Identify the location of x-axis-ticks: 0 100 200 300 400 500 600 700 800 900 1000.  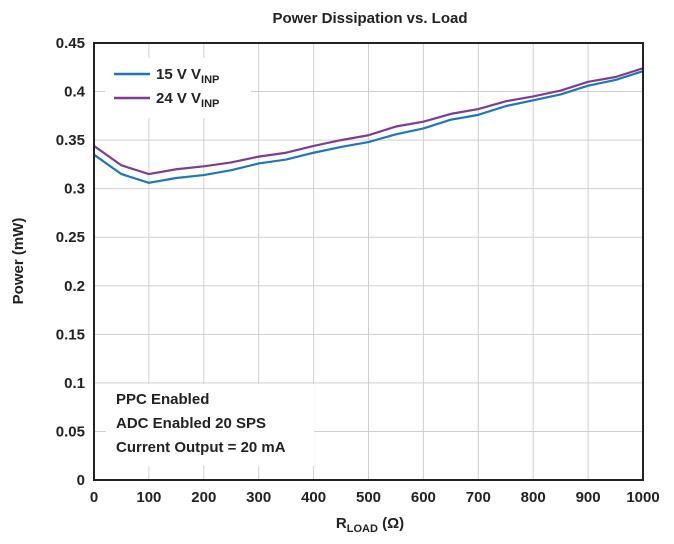
(375, 497).